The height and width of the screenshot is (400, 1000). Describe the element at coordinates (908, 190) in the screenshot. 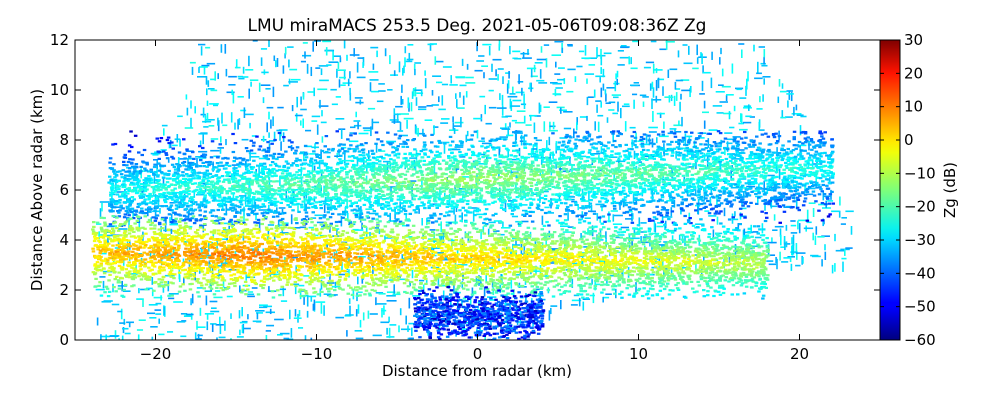

I see `colorbar-ticks: −60 −50 −40 −30 −20 −10 0 10 20 30` at that location.